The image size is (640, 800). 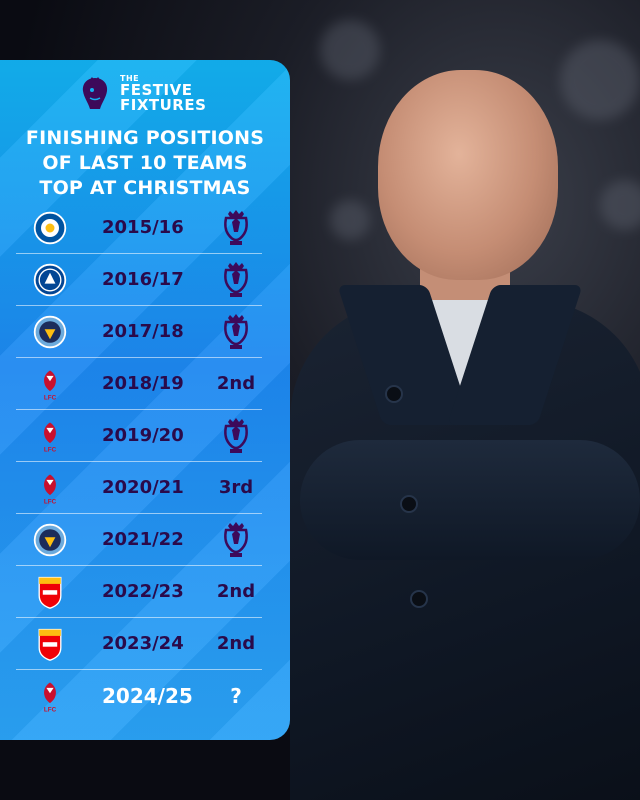 I want to click on title-line-3: TOP AT CHRISTMAS, so click(x=145, y=188).